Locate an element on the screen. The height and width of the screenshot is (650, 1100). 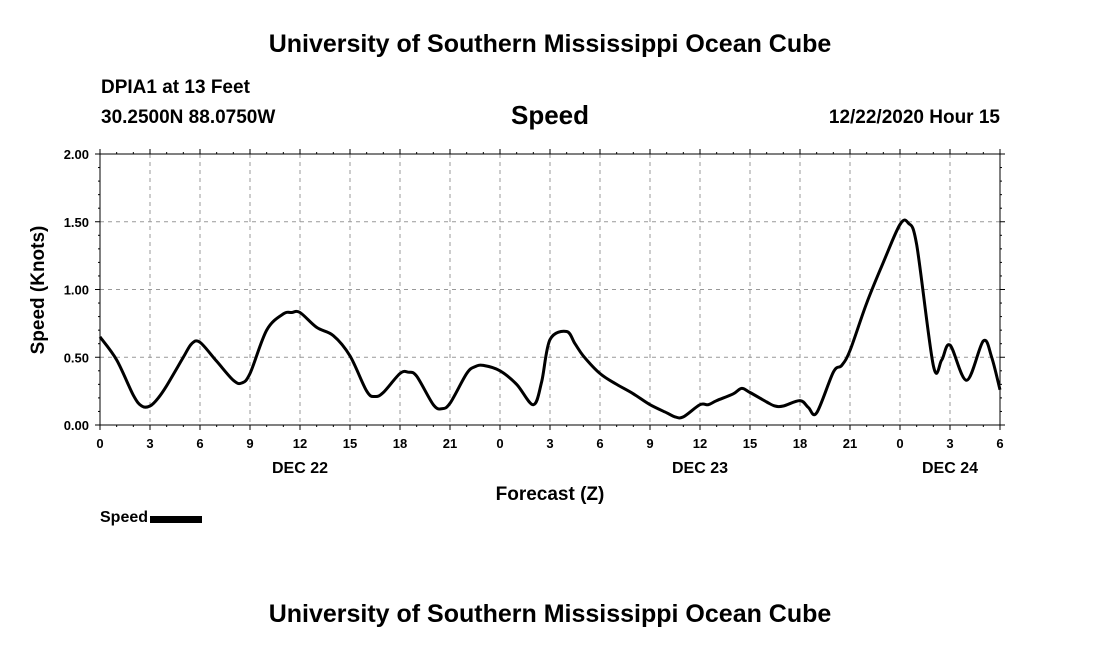
y-tick-label: 1.50 is located at coordinates (76, 222).